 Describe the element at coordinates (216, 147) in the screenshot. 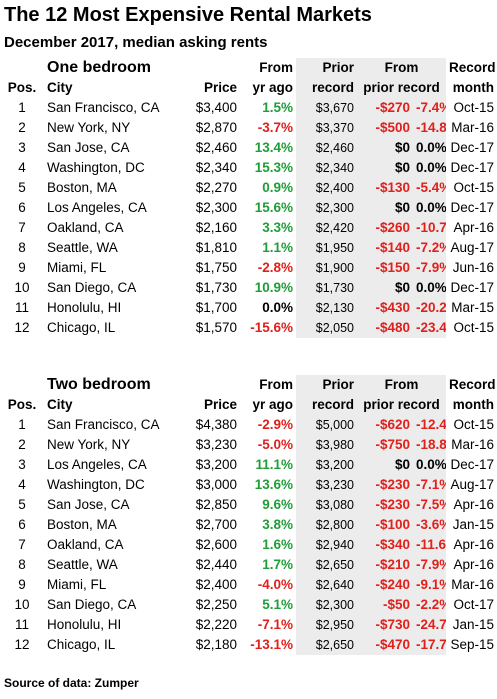

I see `price: $2,460` at that location.